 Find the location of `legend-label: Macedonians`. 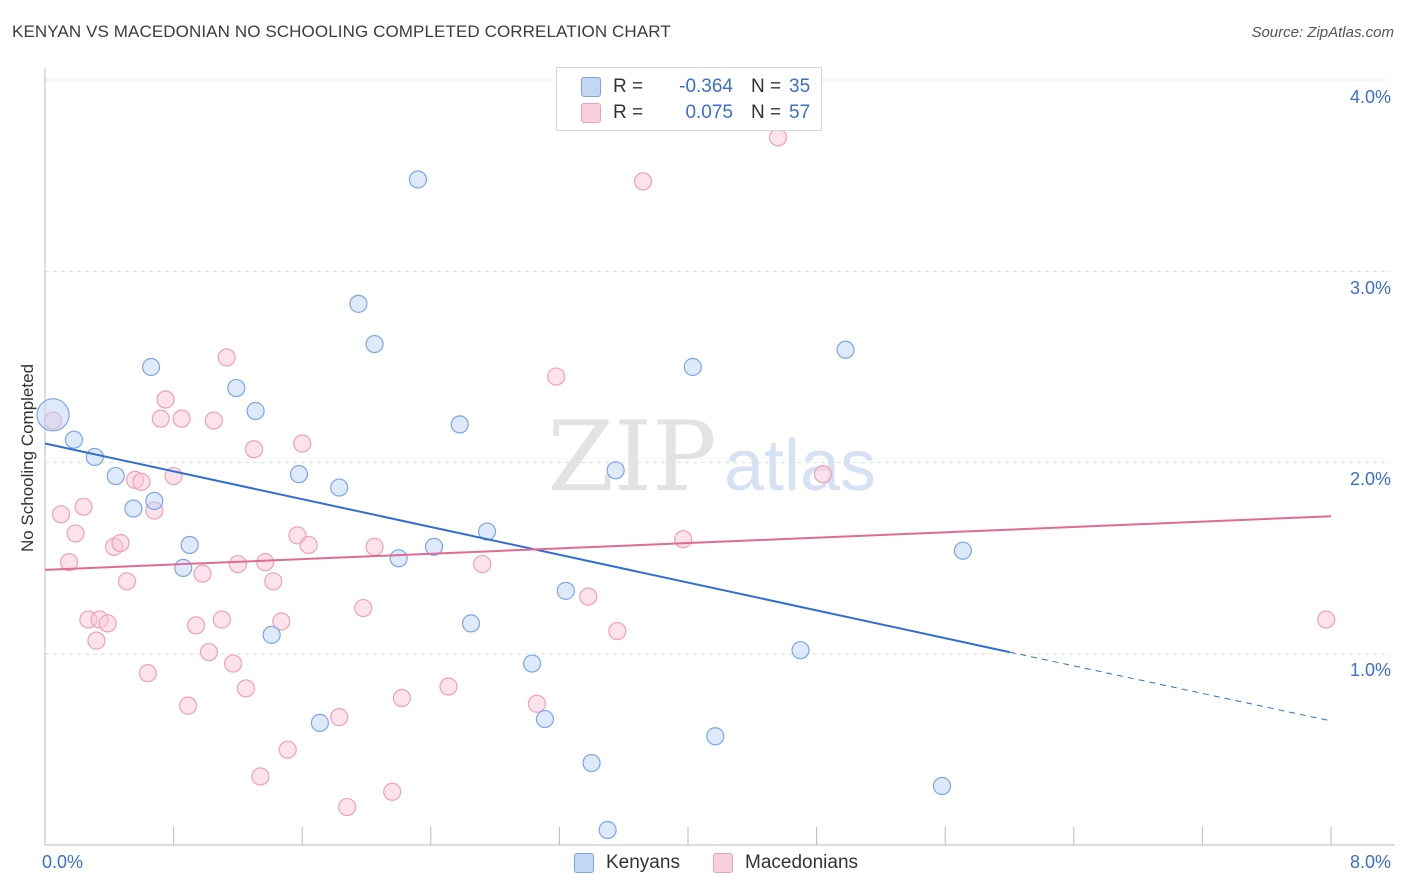

legend-label: Macedonians is located at coordinates (802, 862).